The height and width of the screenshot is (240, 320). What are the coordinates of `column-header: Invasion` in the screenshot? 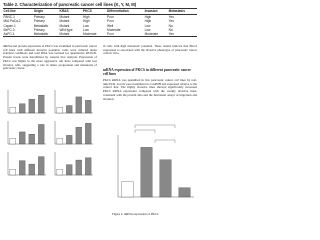 It's located at (156, 11).